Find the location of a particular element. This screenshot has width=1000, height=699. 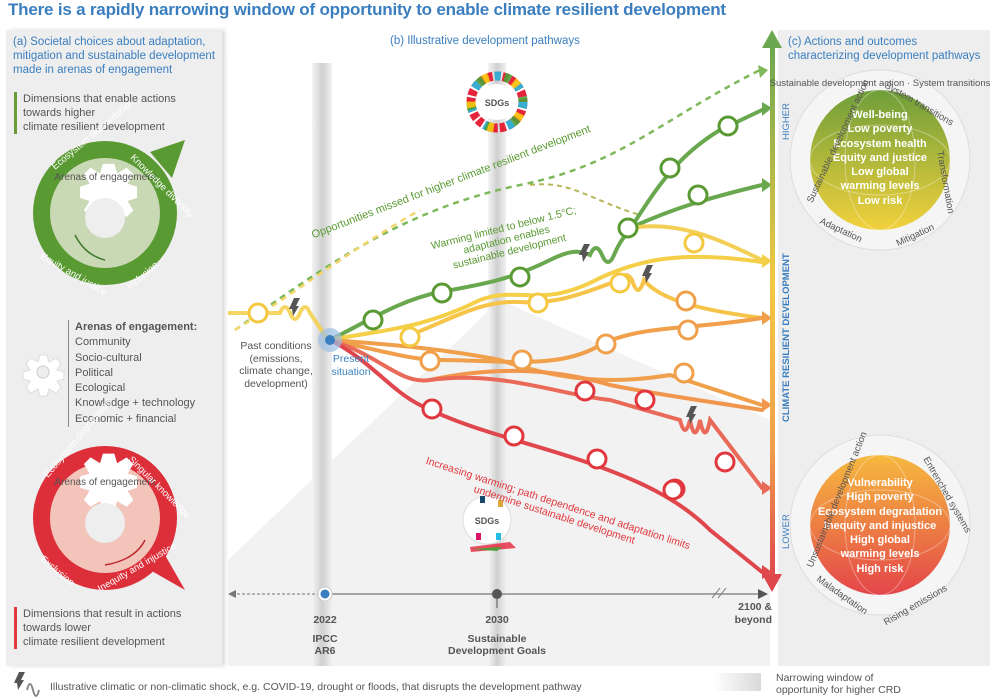

axis-arrow-up is located at coordinates (772, 39).